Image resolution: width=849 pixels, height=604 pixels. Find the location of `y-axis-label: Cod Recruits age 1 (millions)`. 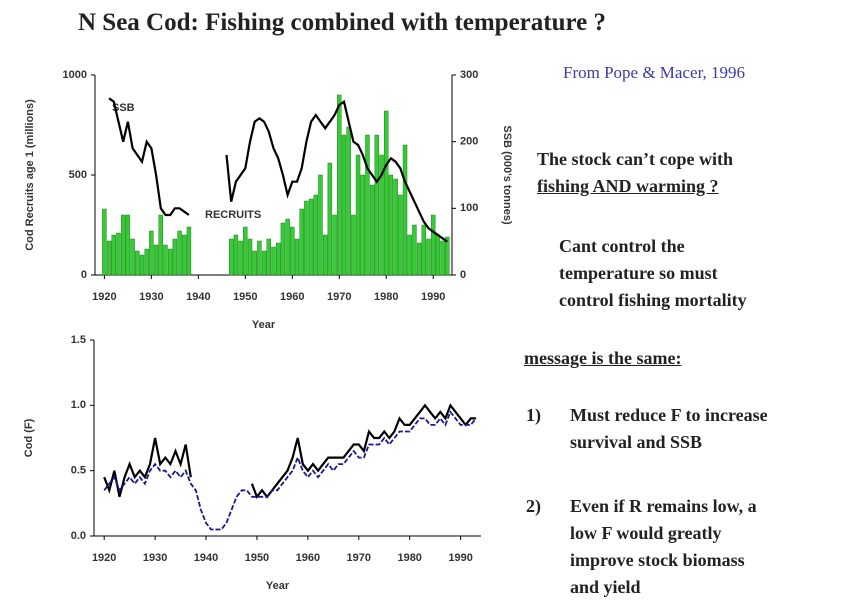

y-axis-label: Cod Recruits age 1 (millions) is located at coordinates (30, 175).